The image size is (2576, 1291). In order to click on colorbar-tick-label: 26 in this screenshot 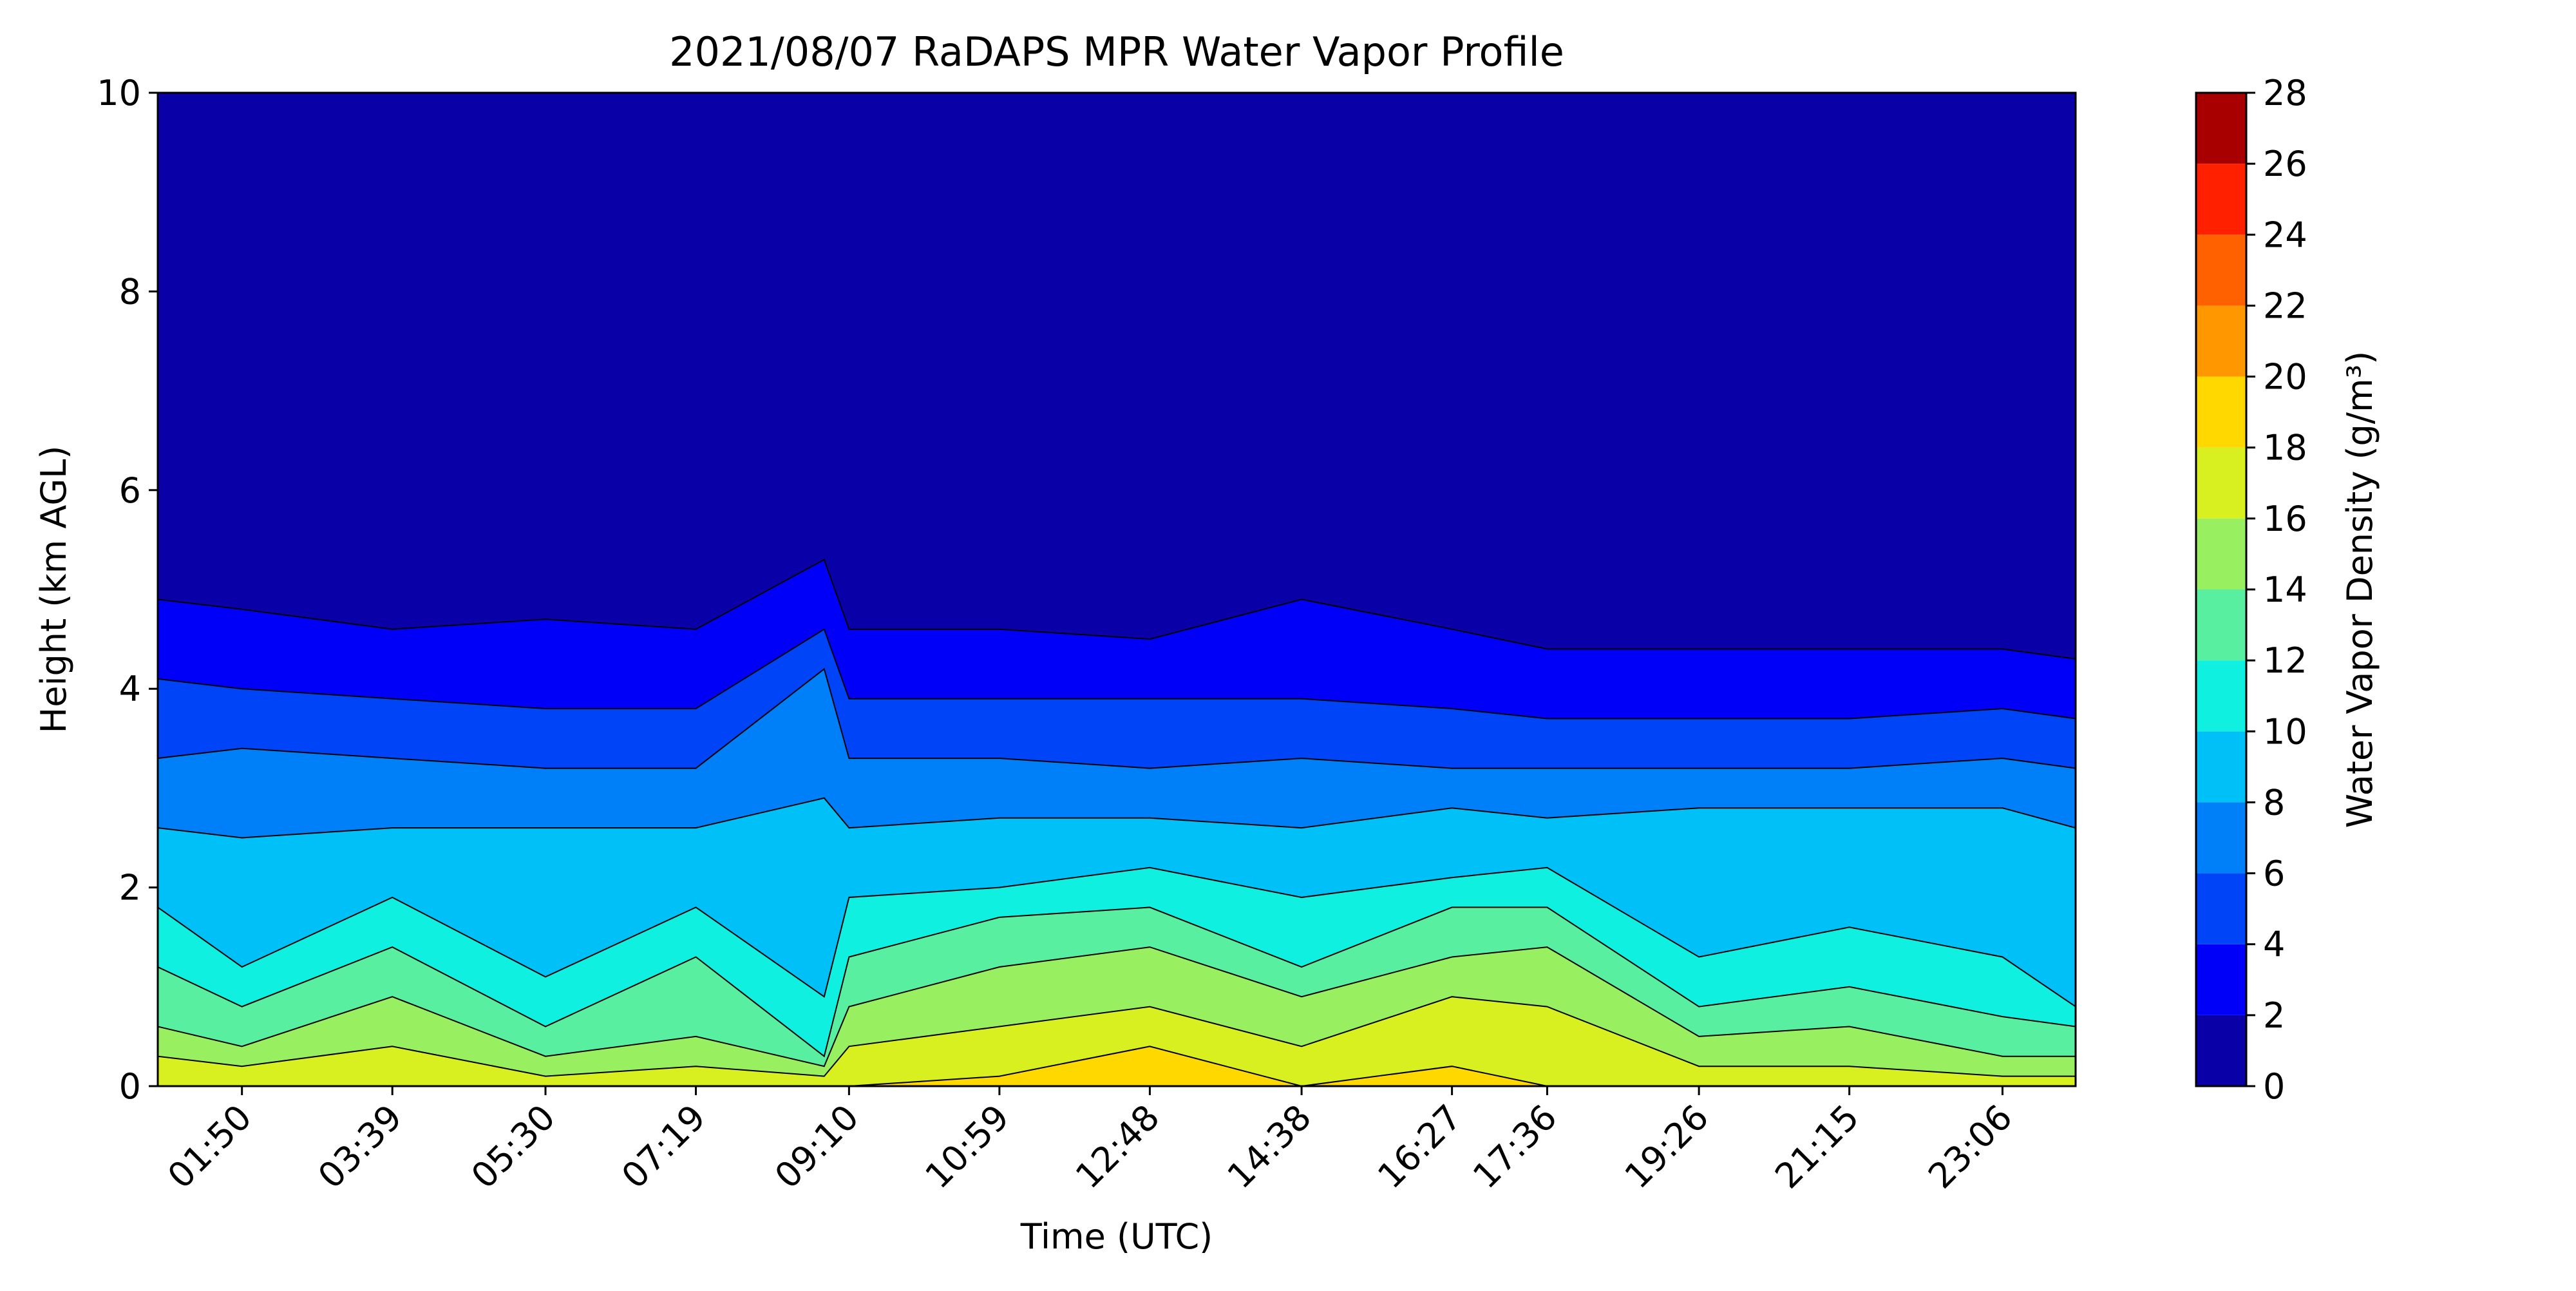, I will do `click(2285, 164)`.